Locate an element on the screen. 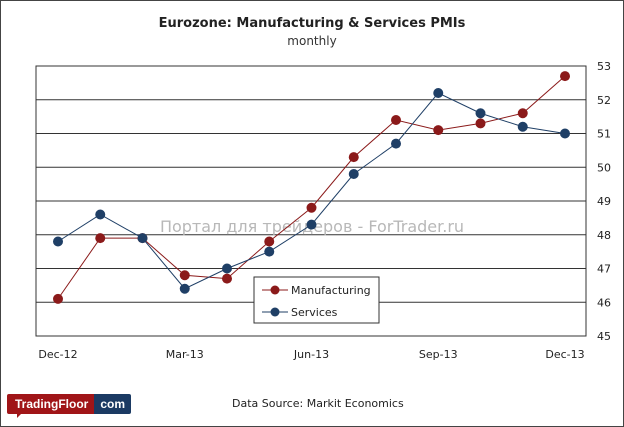 The image size is (624, 427). legend: Manufacturing Services is located at coordinates (316, 300).